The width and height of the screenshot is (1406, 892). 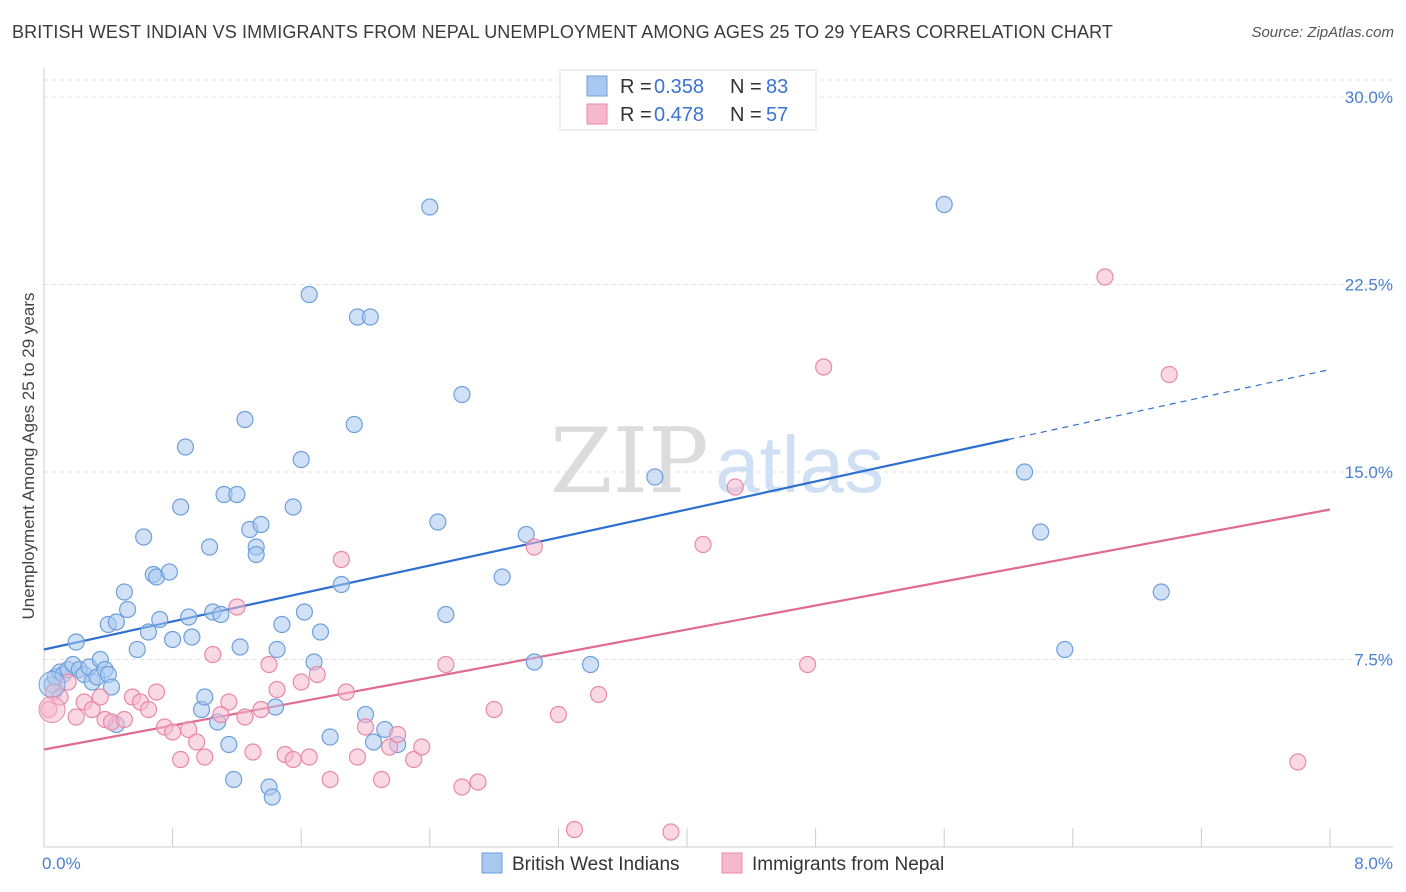 I want to click on y-axis-label: Unemployment Among Ages 25 to 29 years, so click(x=28, y=456).